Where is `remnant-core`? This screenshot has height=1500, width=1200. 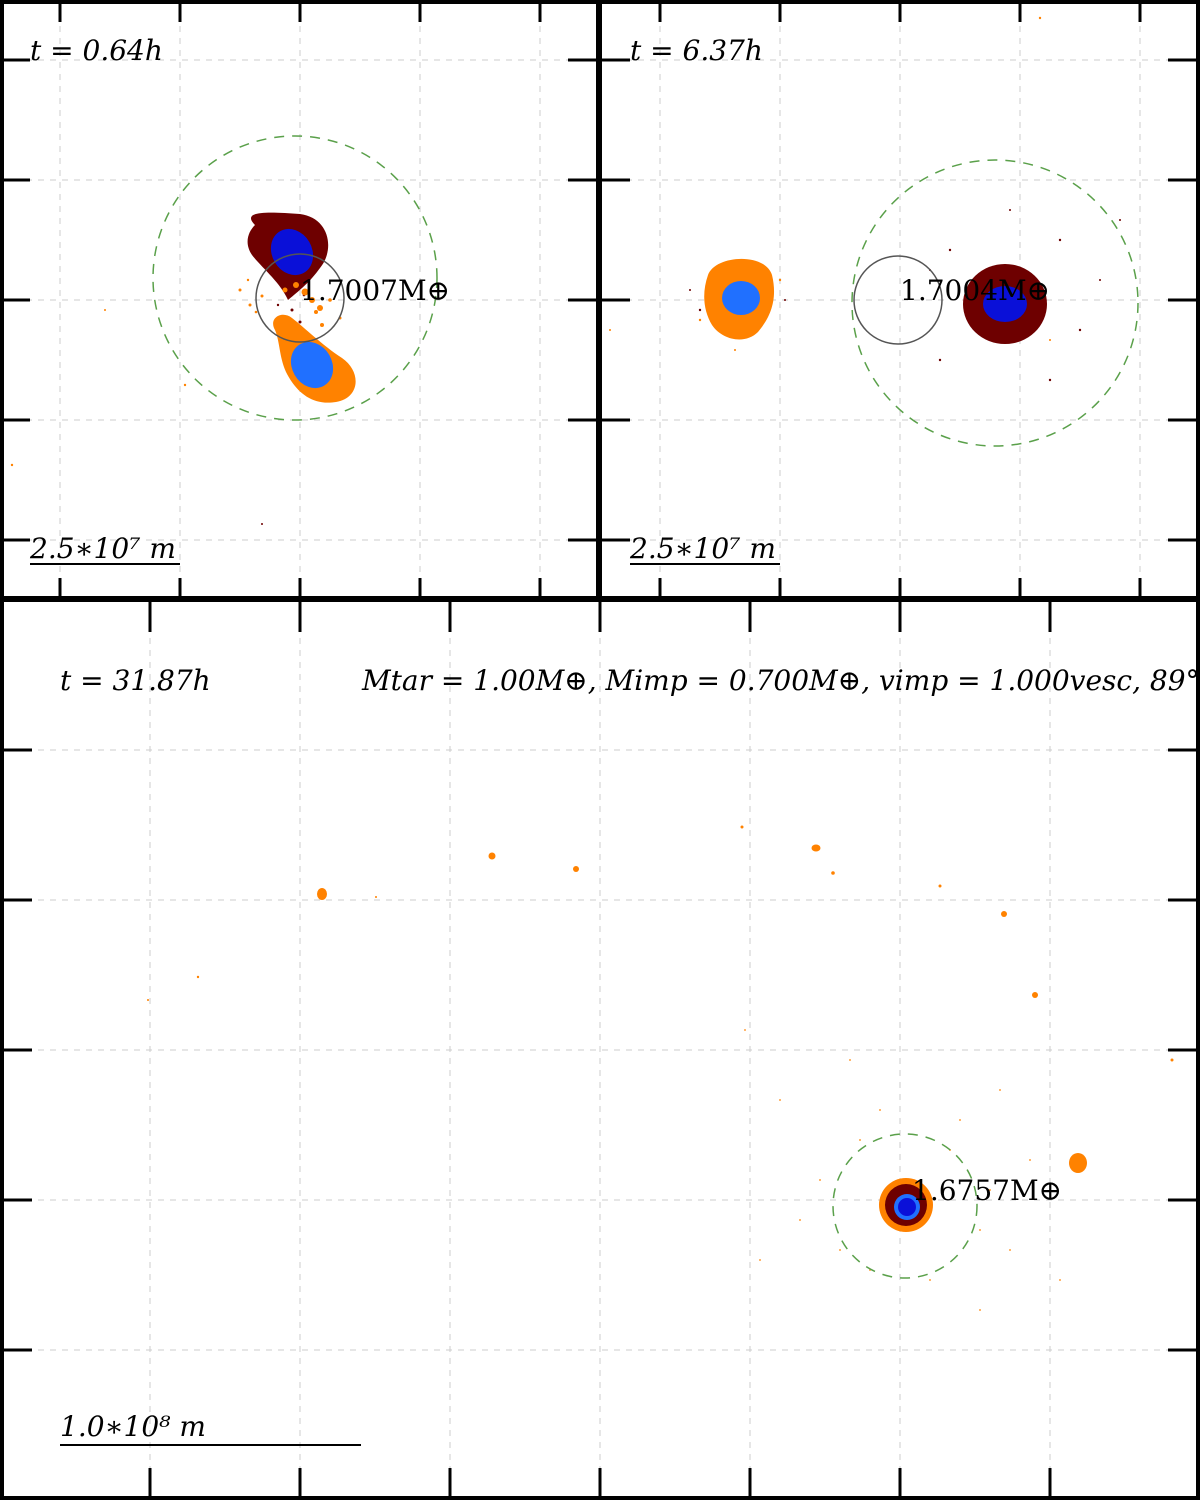
remnant-core is located at coordinates (907, 1207).